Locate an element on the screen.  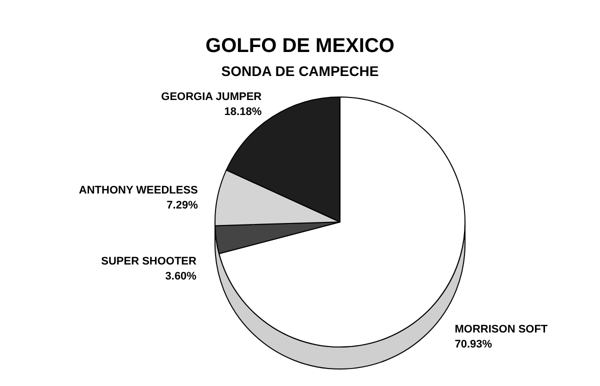
data-label: 7.29% is located at coordinates (182, 205).